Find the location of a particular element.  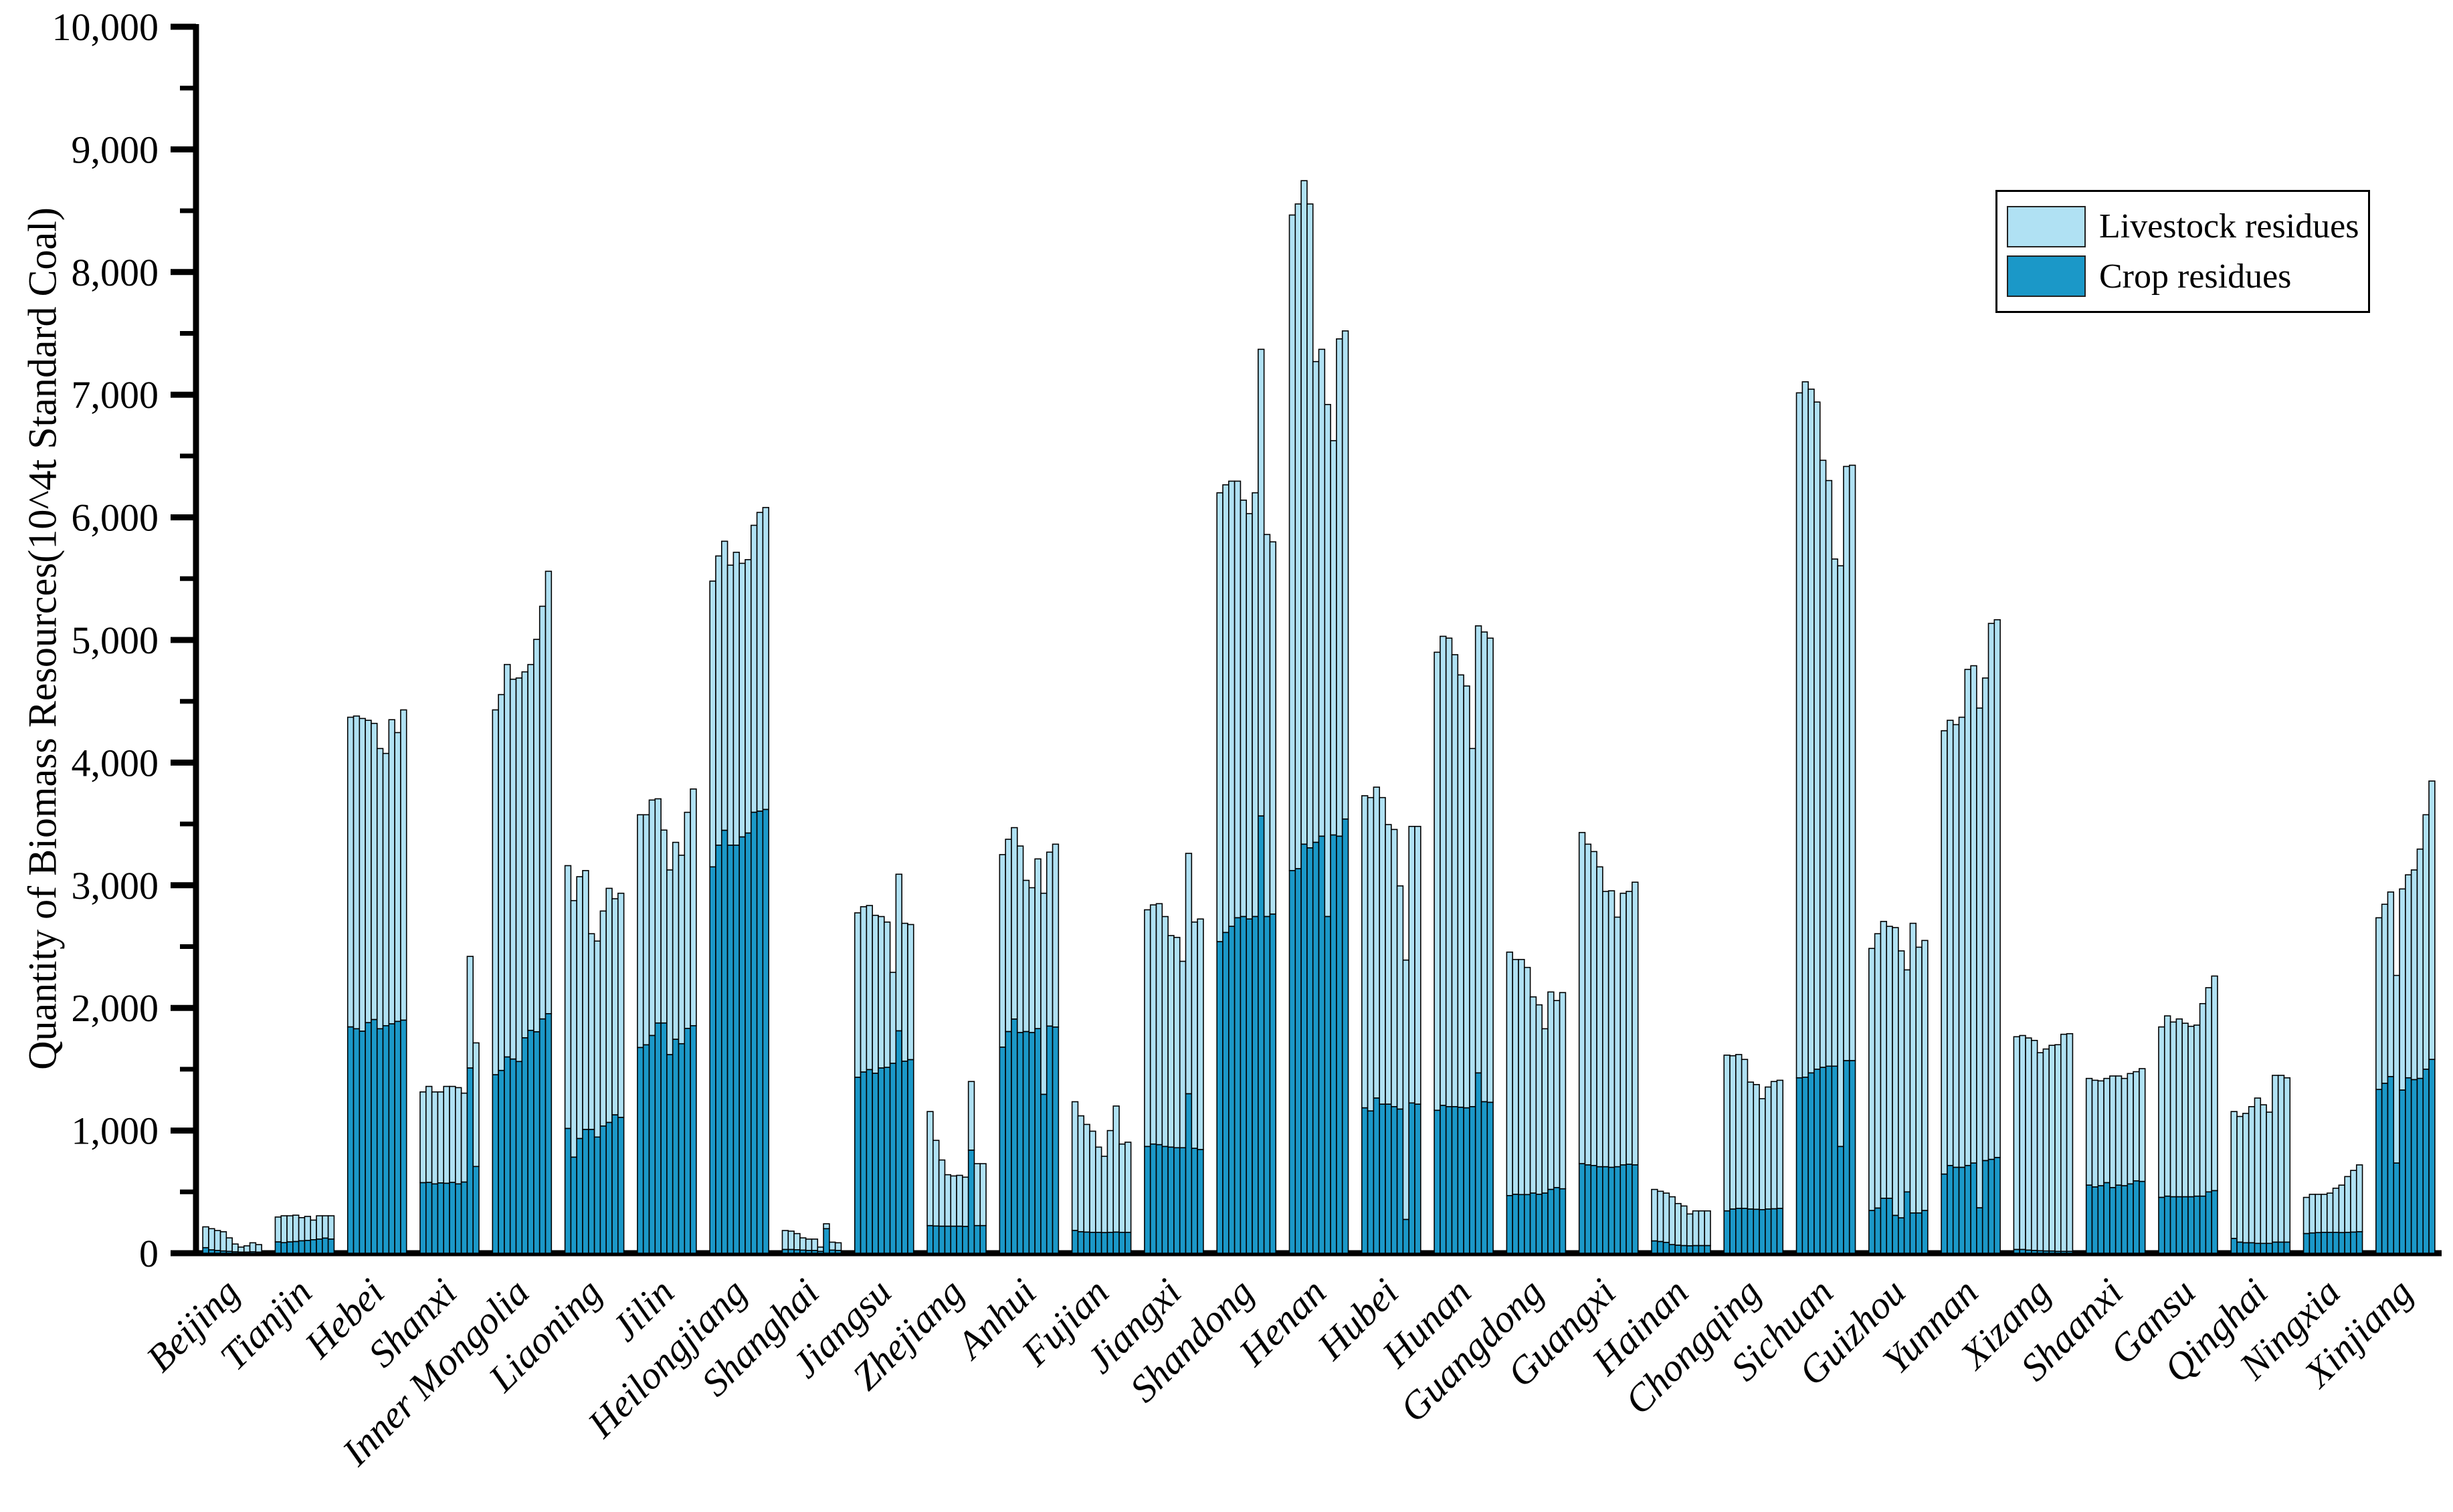

legend-swatch-crop is located at coordinates (2046, 276).